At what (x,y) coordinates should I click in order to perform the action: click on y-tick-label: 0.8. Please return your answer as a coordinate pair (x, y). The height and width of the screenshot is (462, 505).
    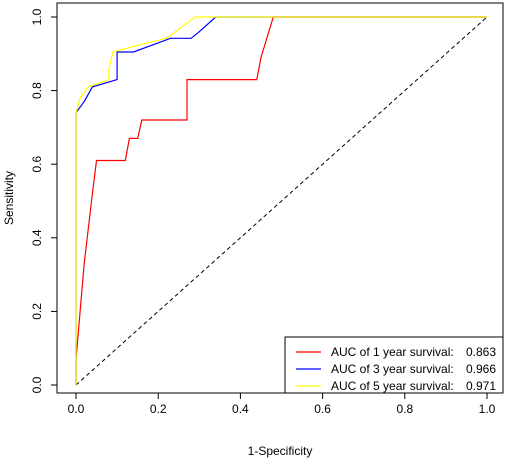
    Looking at the image, I should click on (37, 90).